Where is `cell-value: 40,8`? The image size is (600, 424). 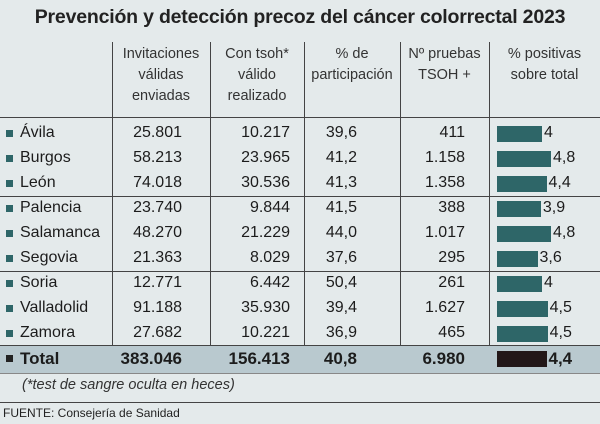 cell-value: 40,8 is located at coordinates (340, 358).